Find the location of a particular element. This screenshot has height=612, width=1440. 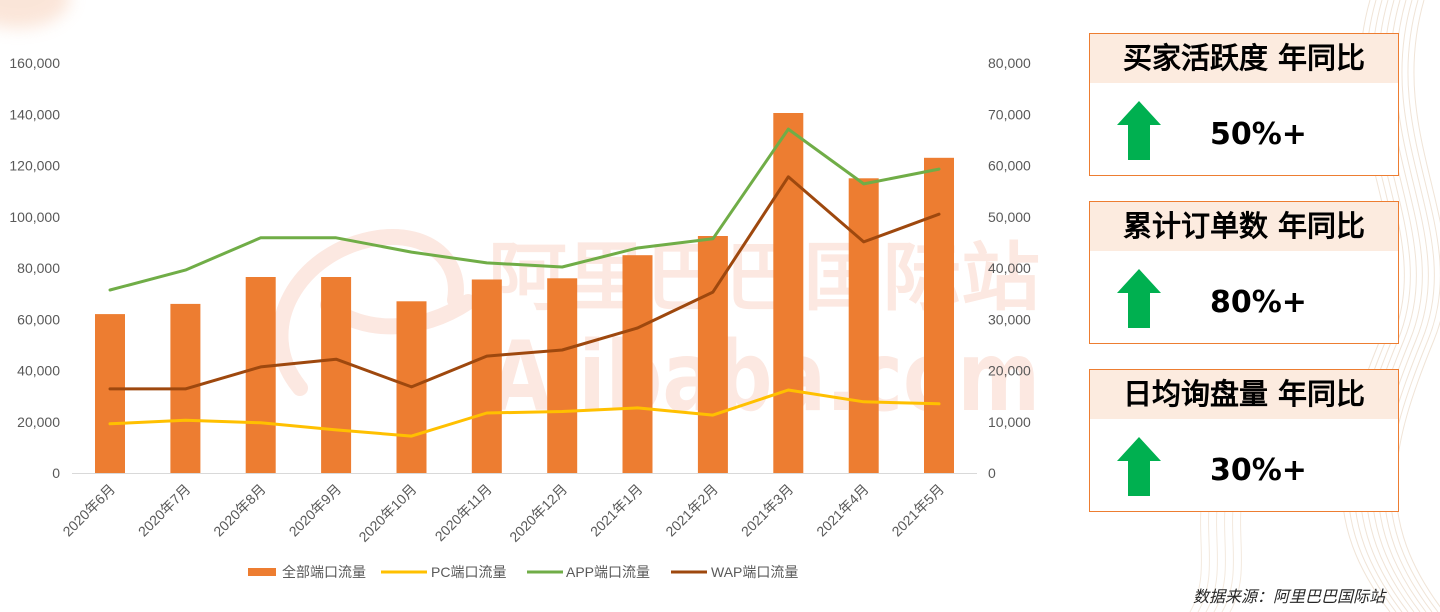

stat-card-inquiry-volume: 日均询盘量 年同比 30%+ is located at coordinates (1244, 440).